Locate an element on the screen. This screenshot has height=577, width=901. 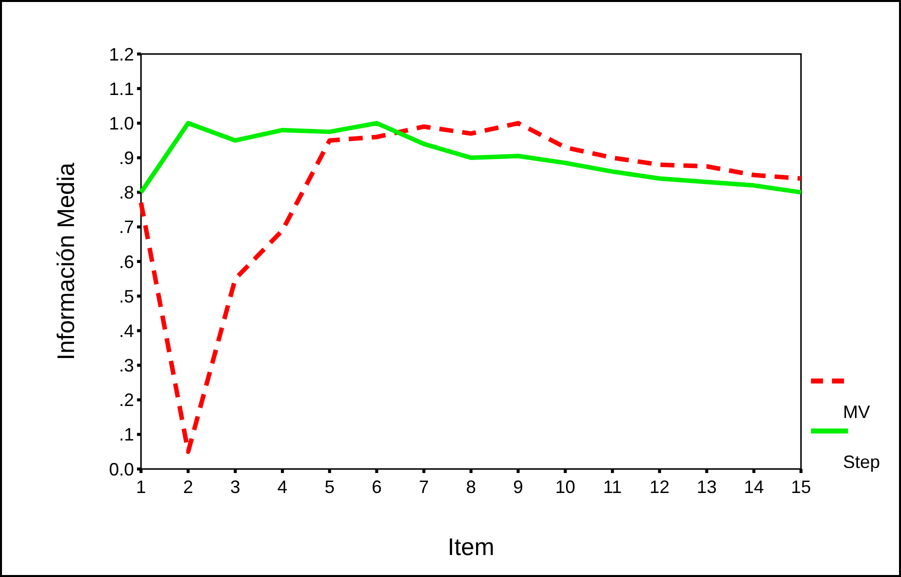
x-tick-label: 3 is located at coordinates (235, 487).